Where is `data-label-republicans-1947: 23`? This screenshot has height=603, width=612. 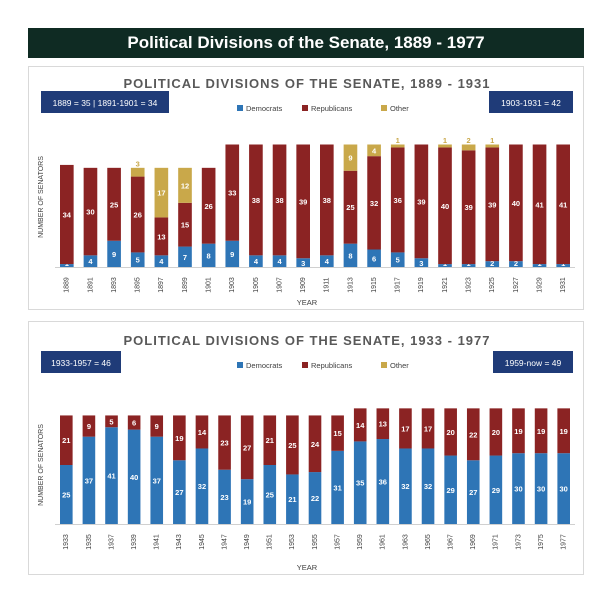
data-label-republicans-1947: 23 is located at coordinates (224, 443).